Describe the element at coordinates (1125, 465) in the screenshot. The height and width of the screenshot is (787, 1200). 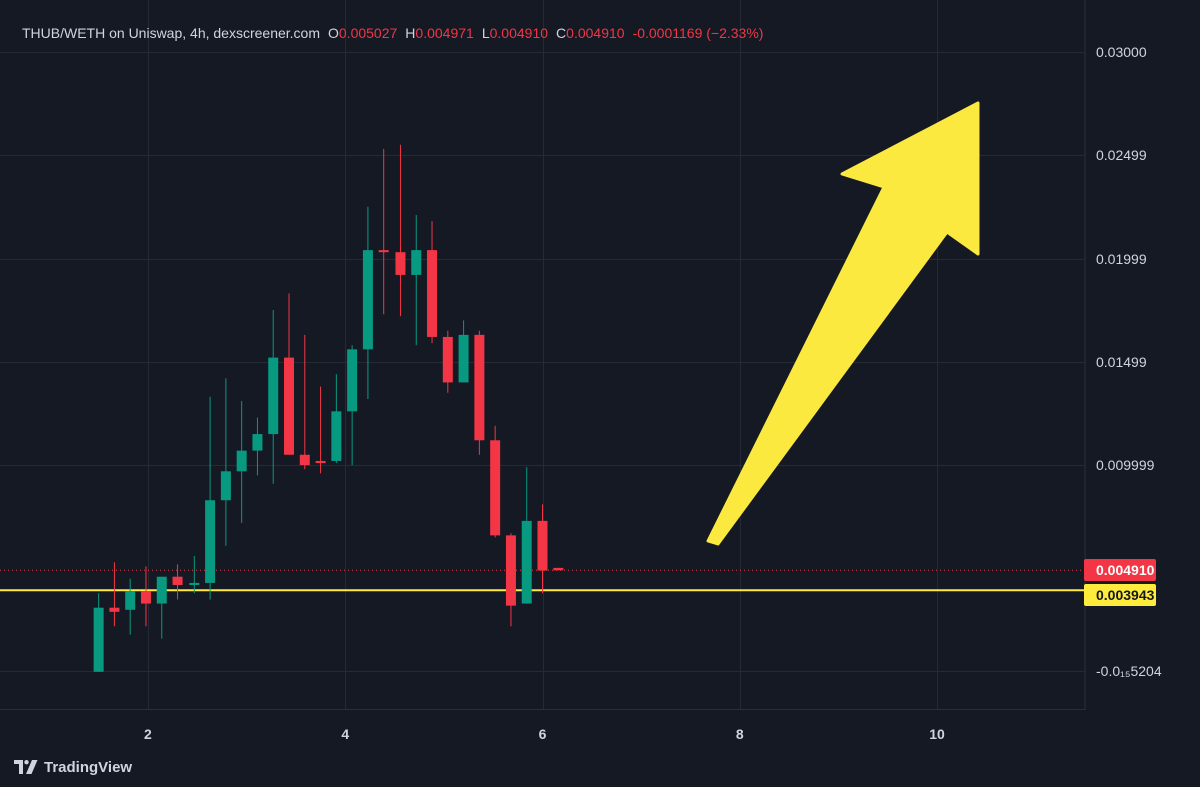
I see `price-tick: 0.009999` at that location.